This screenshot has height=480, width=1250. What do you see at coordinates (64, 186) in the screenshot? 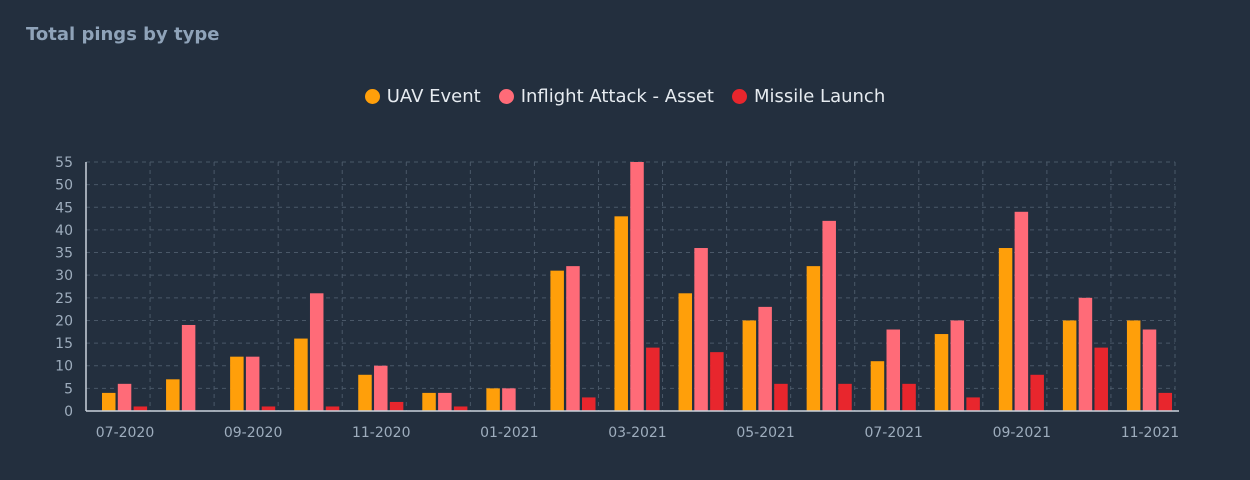
I see `y-tick-label: 50` at bounding box center [64, 186].